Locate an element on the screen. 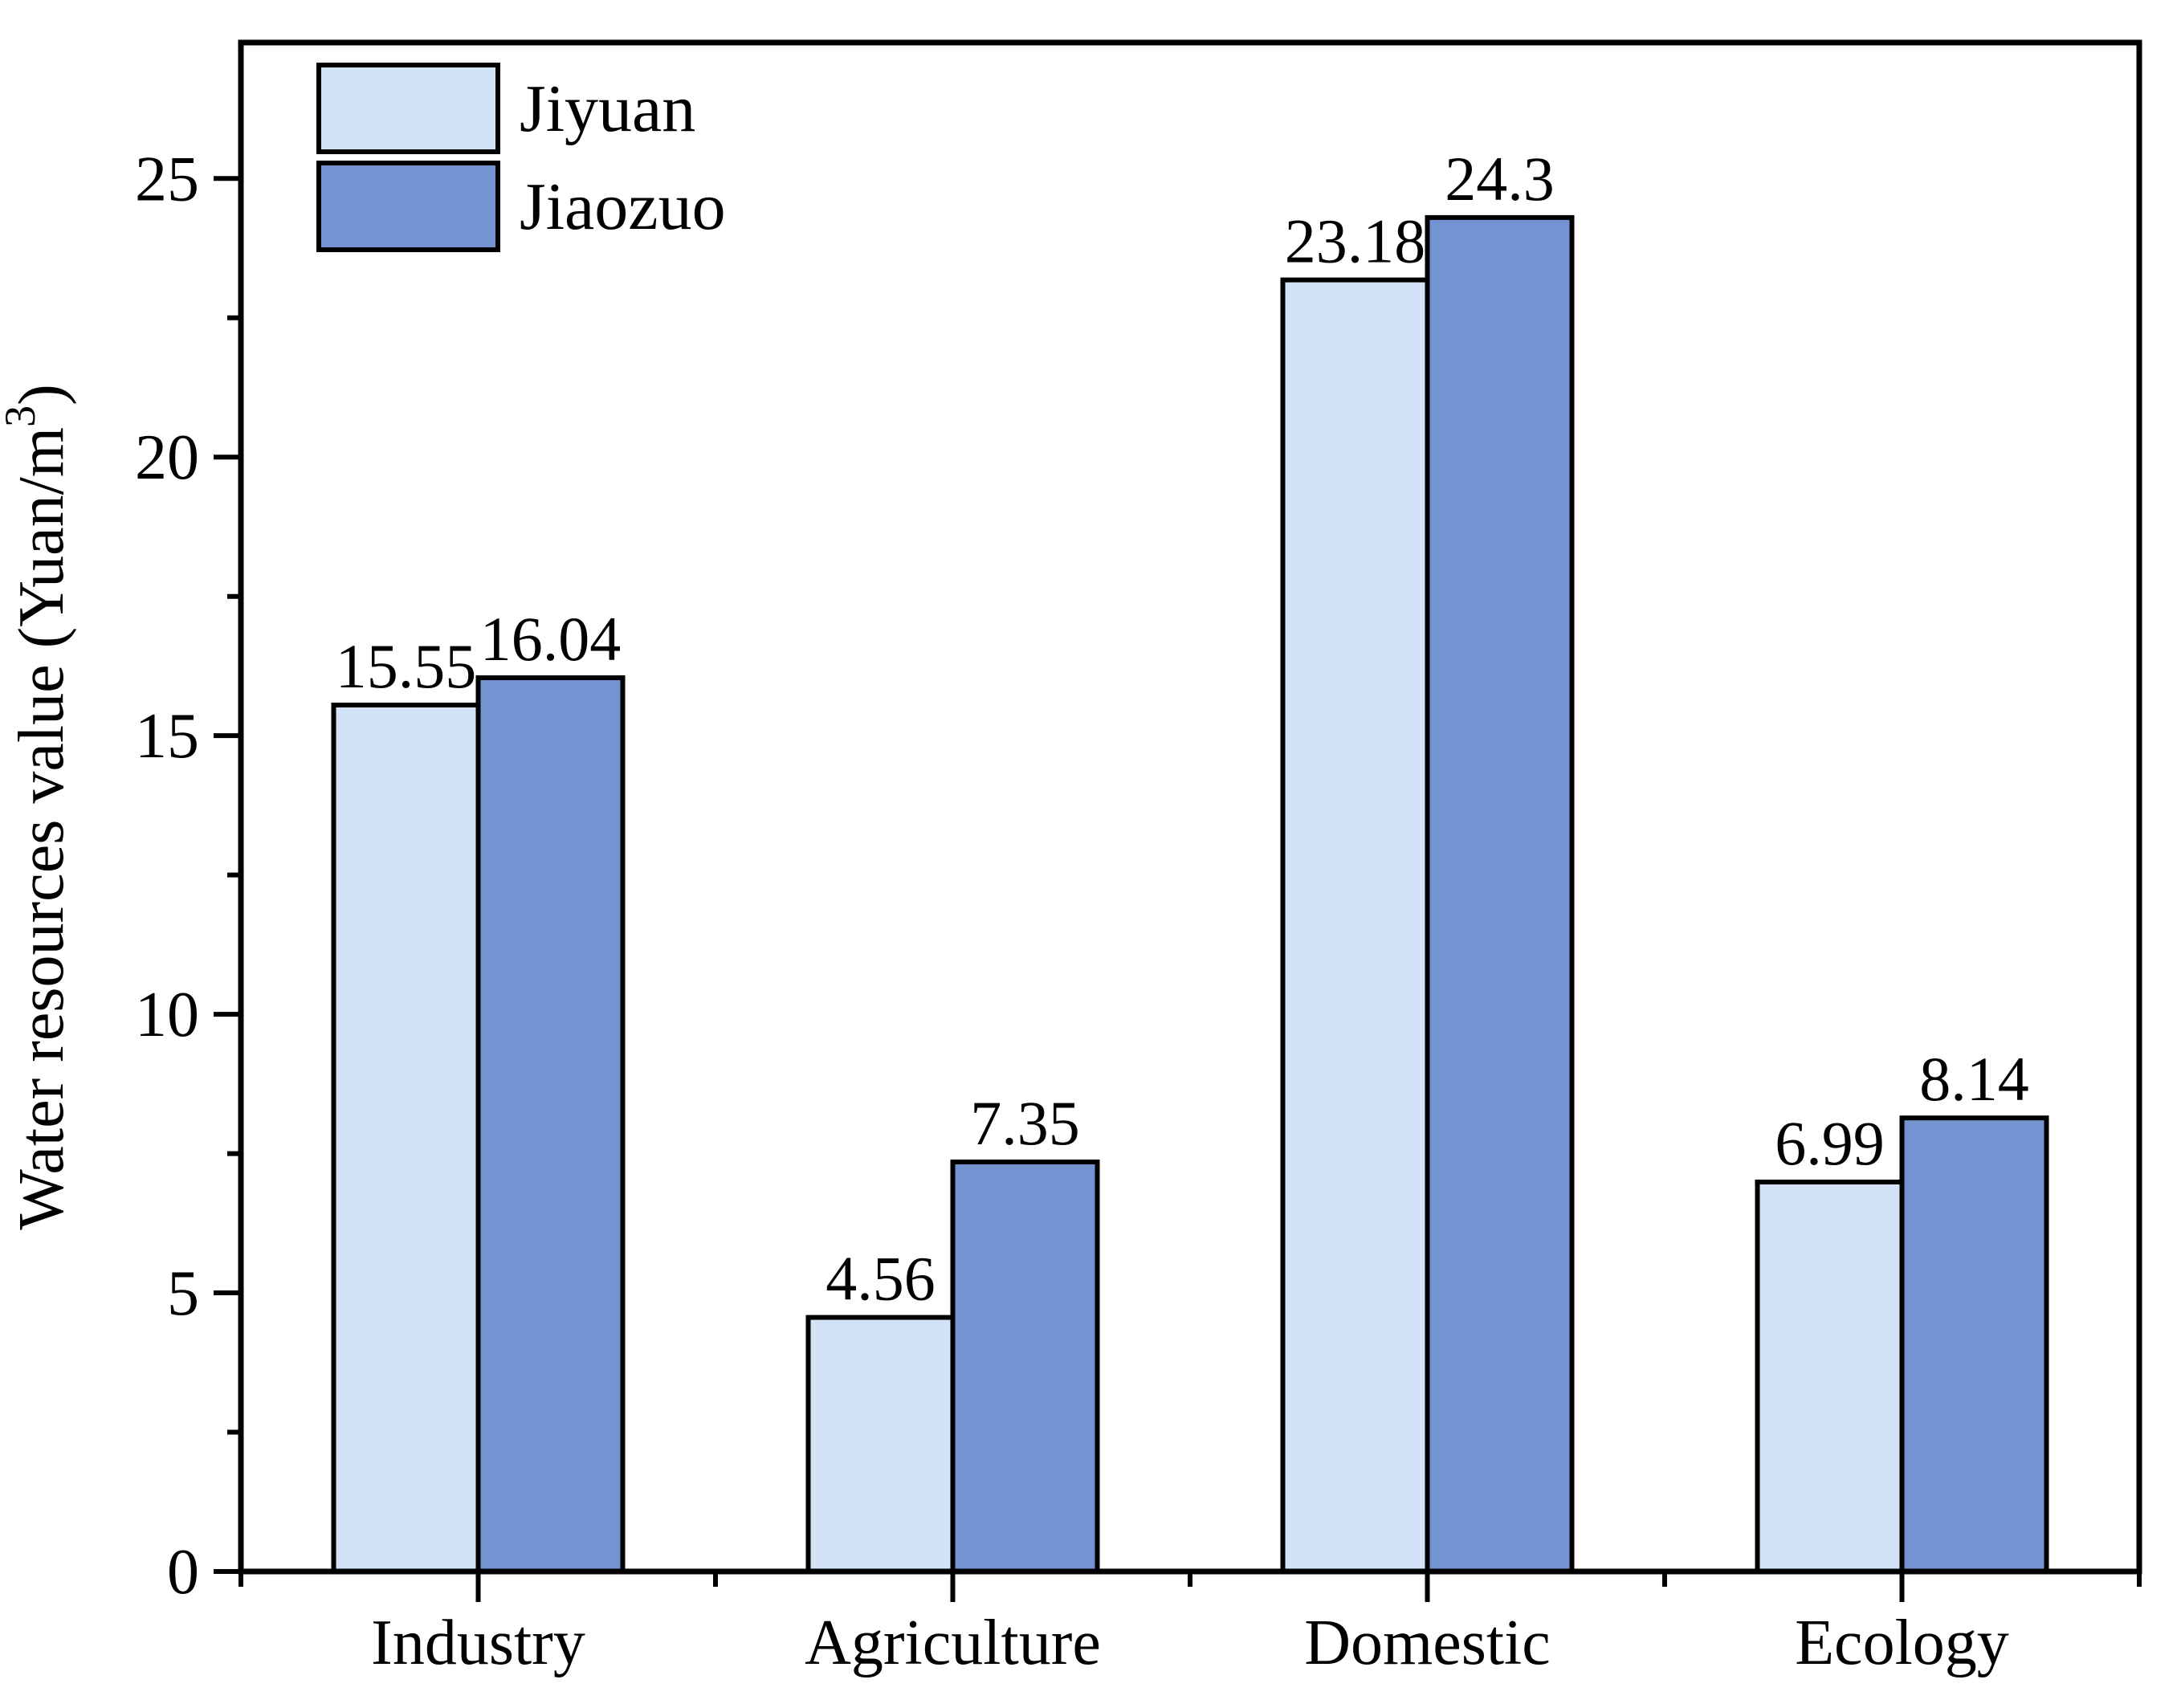  value-label-jiaozuo-agriculture: 7.35 is located at coordinates (1025, 1123).